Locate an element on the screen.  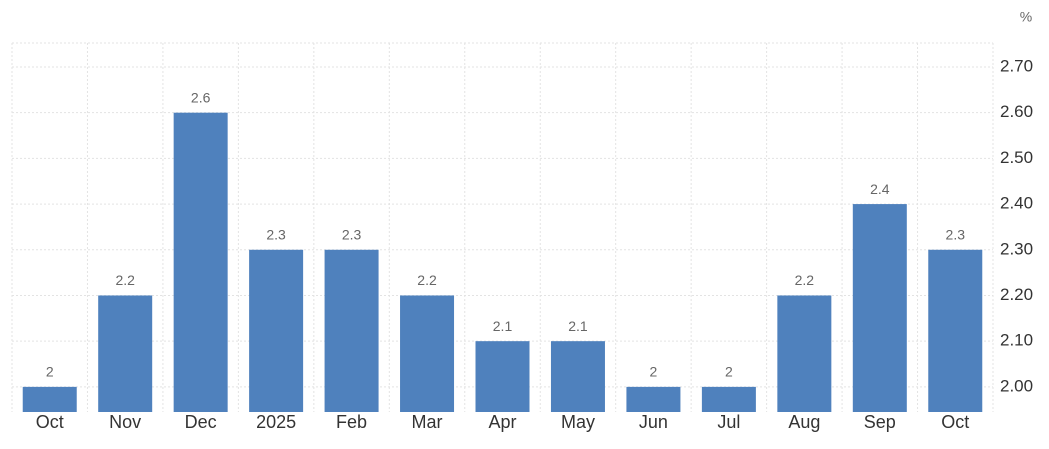
y-tick-label: 2.40 is located at coordinates (1016, 203).